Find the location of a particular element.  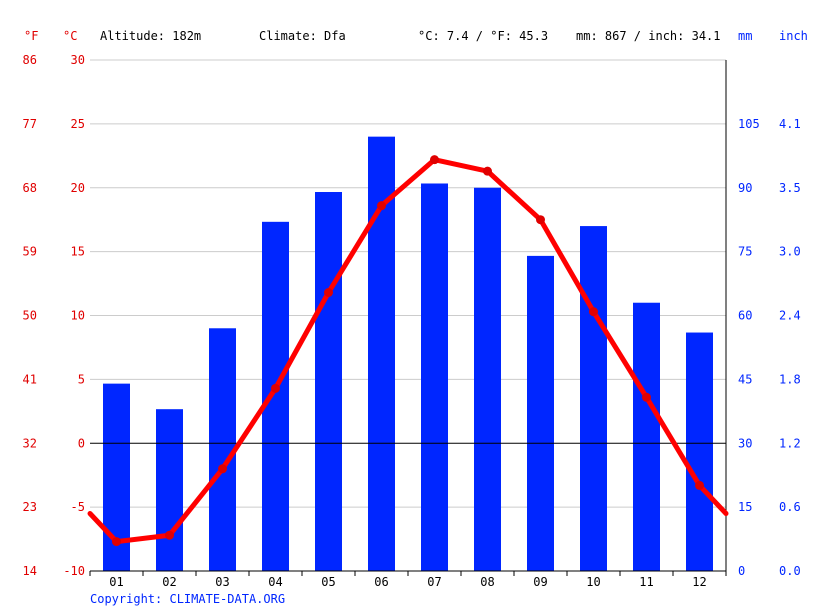

fahrenheit-tick-label: 23 is located at coordinates (30, 507).